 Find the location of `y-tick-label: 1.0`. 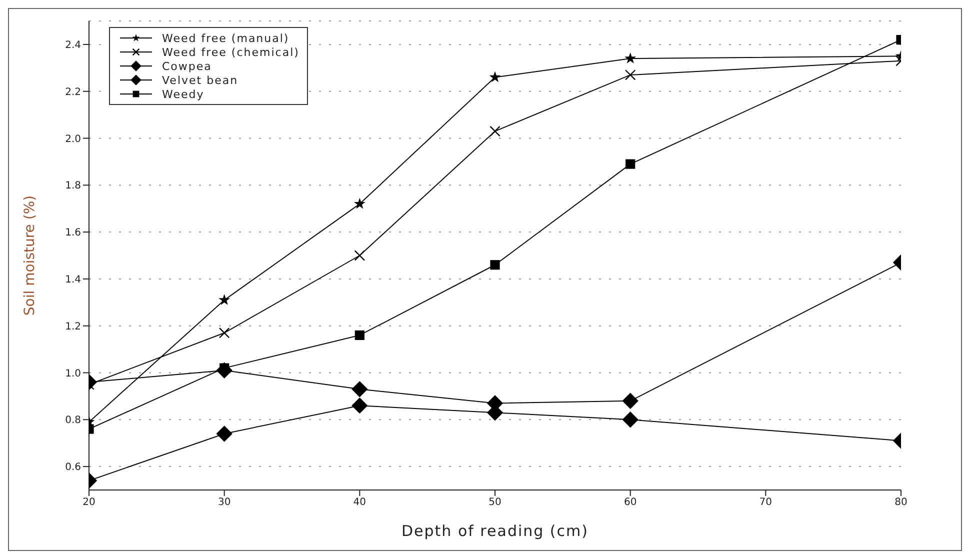

y-tick-label: 1.0 is located at coordinates (73, 374).